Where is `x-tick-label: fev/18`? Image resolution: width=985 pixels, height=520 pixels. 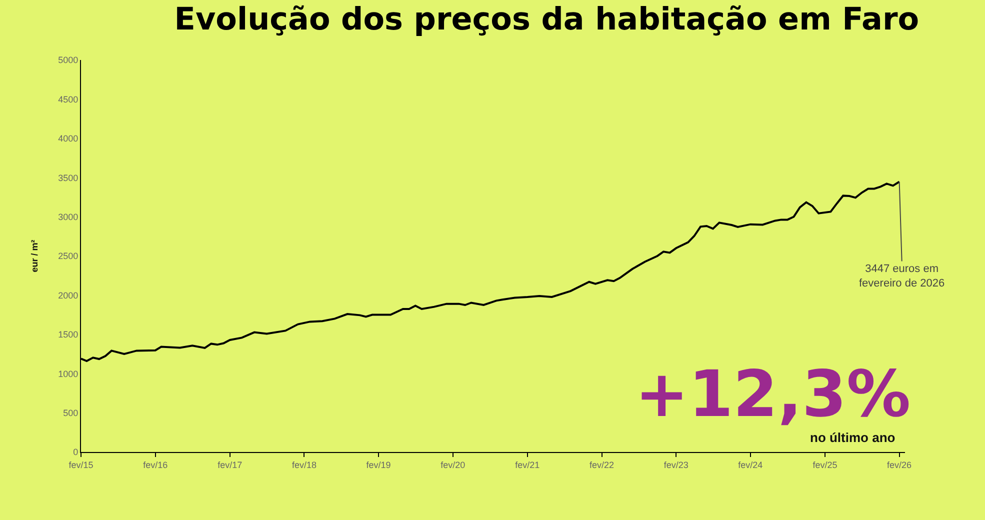
x-tick-label: fev/18 is located at coordinates (304, 465).